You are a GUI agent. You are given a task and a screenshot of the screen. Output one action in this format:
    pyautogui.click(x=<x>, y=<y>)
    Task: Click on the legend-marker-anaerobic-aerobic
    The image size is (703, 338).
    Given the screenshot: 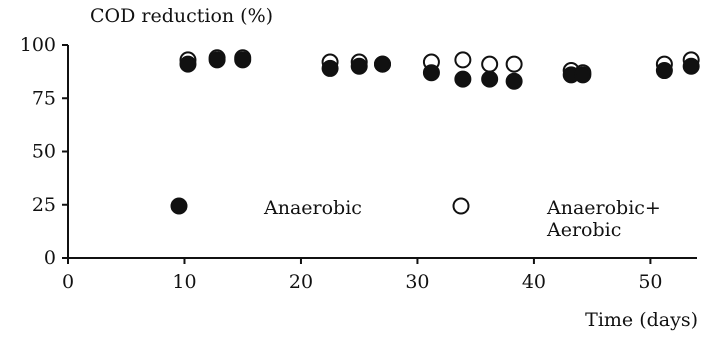 What is the action you would take?
    pyautogui.click(x=461, y=206)
    